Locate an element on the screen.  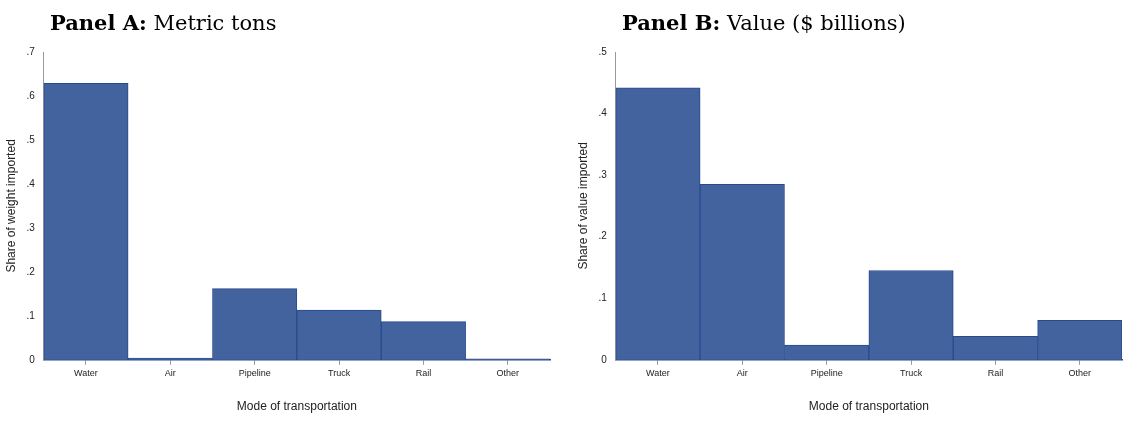
y-axis-title: Share of value imported is located at coordinates (582, 206).